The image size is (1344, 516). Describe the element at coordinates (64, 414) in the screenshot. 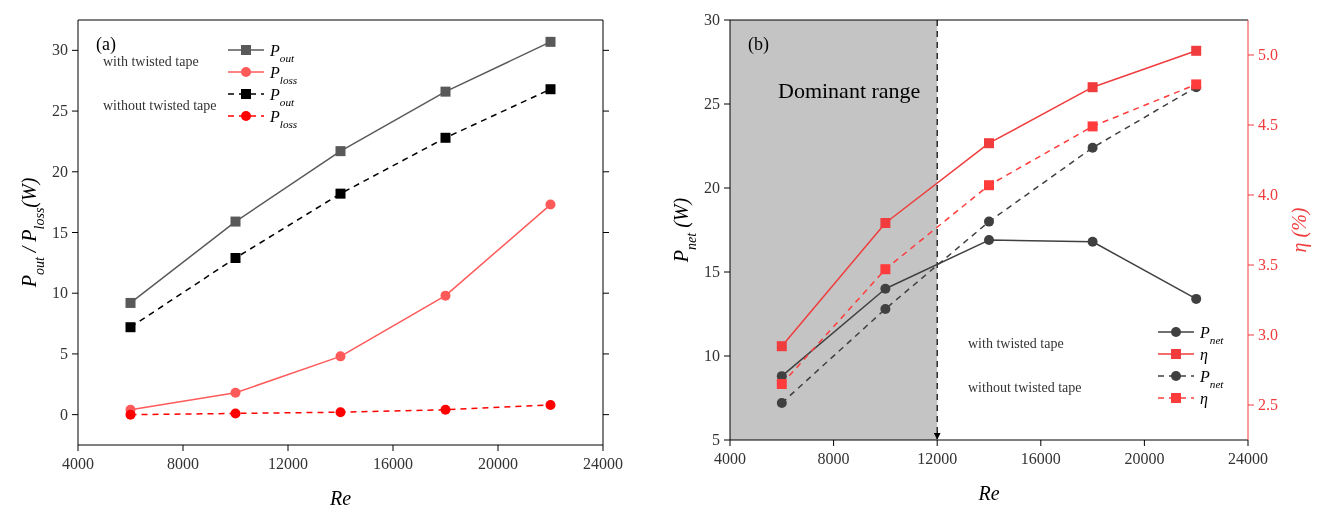

I see `y-tick-label: 0` at that location.